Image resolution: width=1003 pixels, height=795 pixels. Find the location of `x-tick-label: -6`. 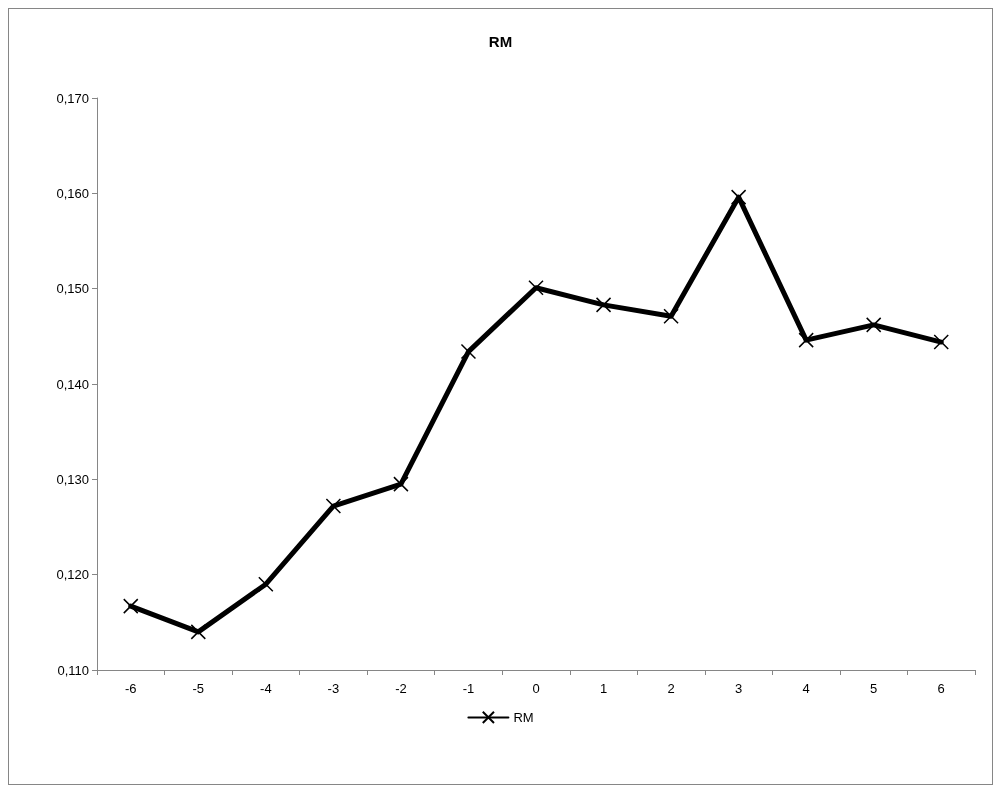

x-tick-label: -6 is located at coordinates (130, 688).